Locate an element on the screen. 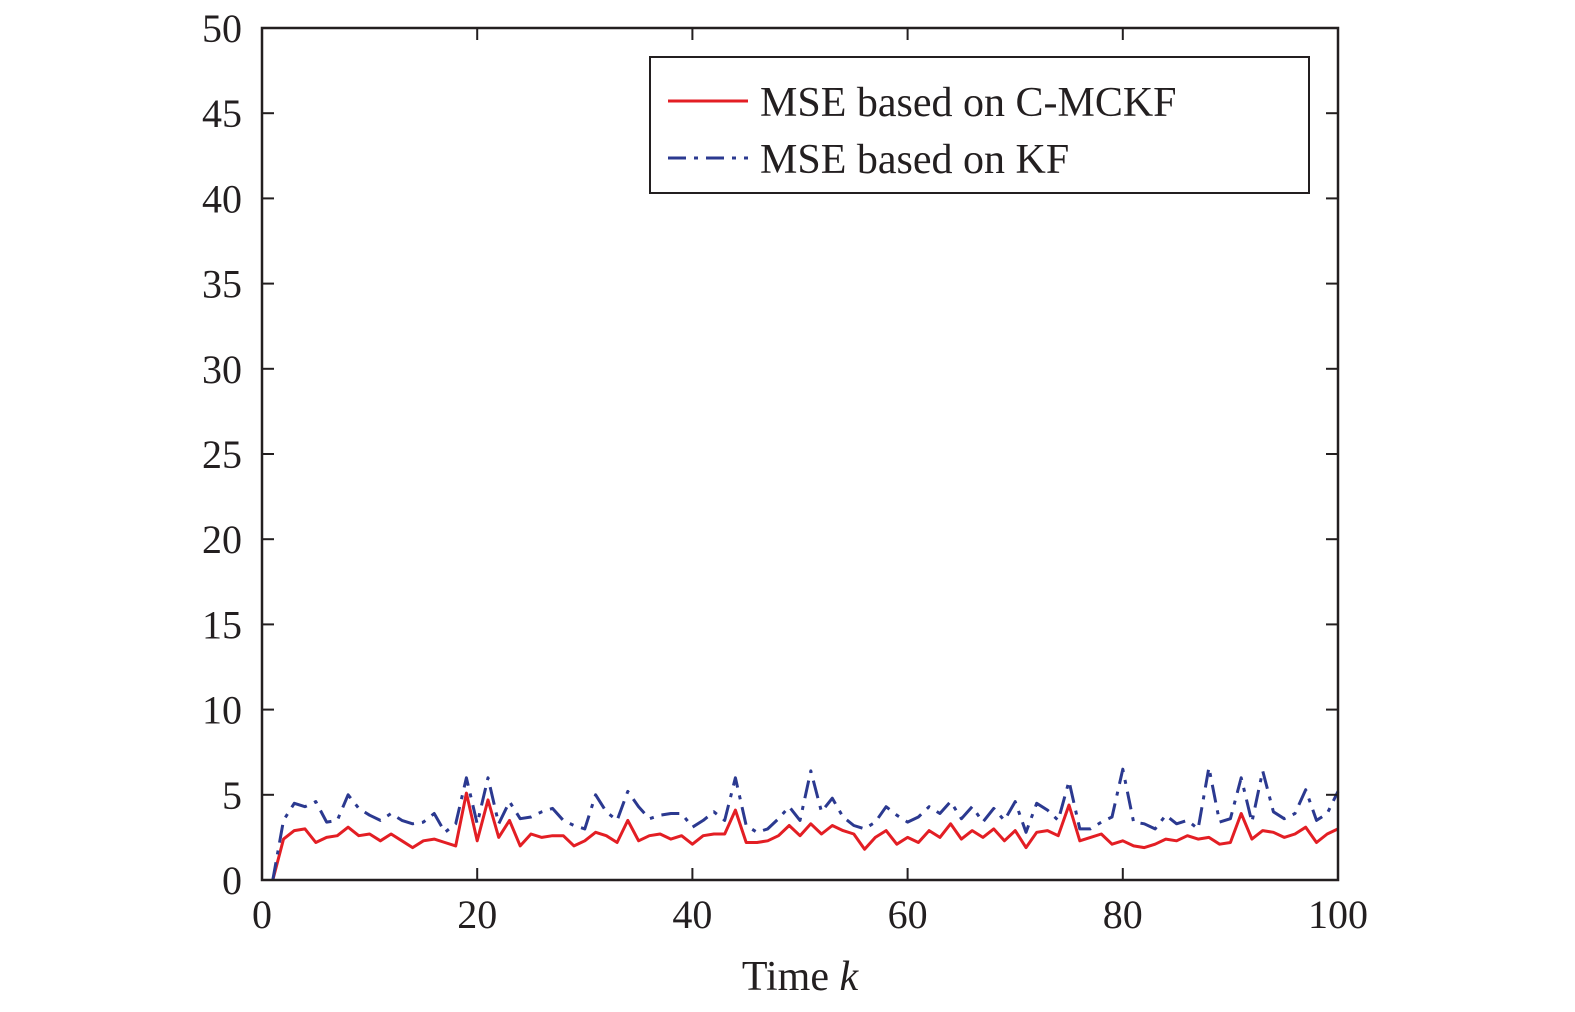 This screenshot has width=1575, height=1012. x-axis-title-text: Time is located at coordinates (785, 977).